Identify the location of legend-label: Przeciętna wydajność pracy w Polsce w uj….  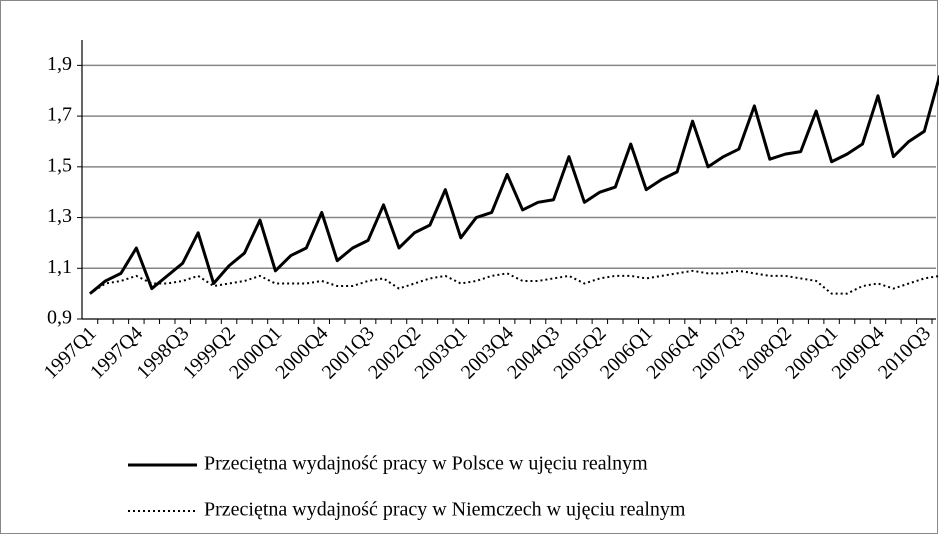
(426, 464).